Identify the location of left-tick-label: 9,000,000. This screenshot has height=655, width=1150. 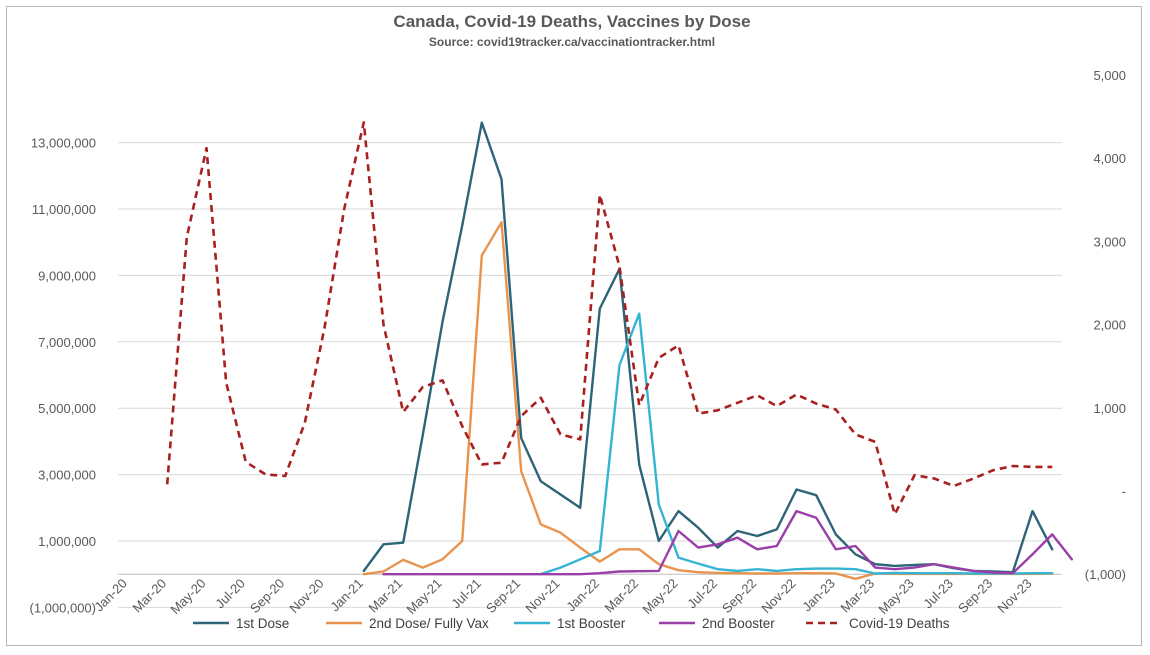
(67, 275).